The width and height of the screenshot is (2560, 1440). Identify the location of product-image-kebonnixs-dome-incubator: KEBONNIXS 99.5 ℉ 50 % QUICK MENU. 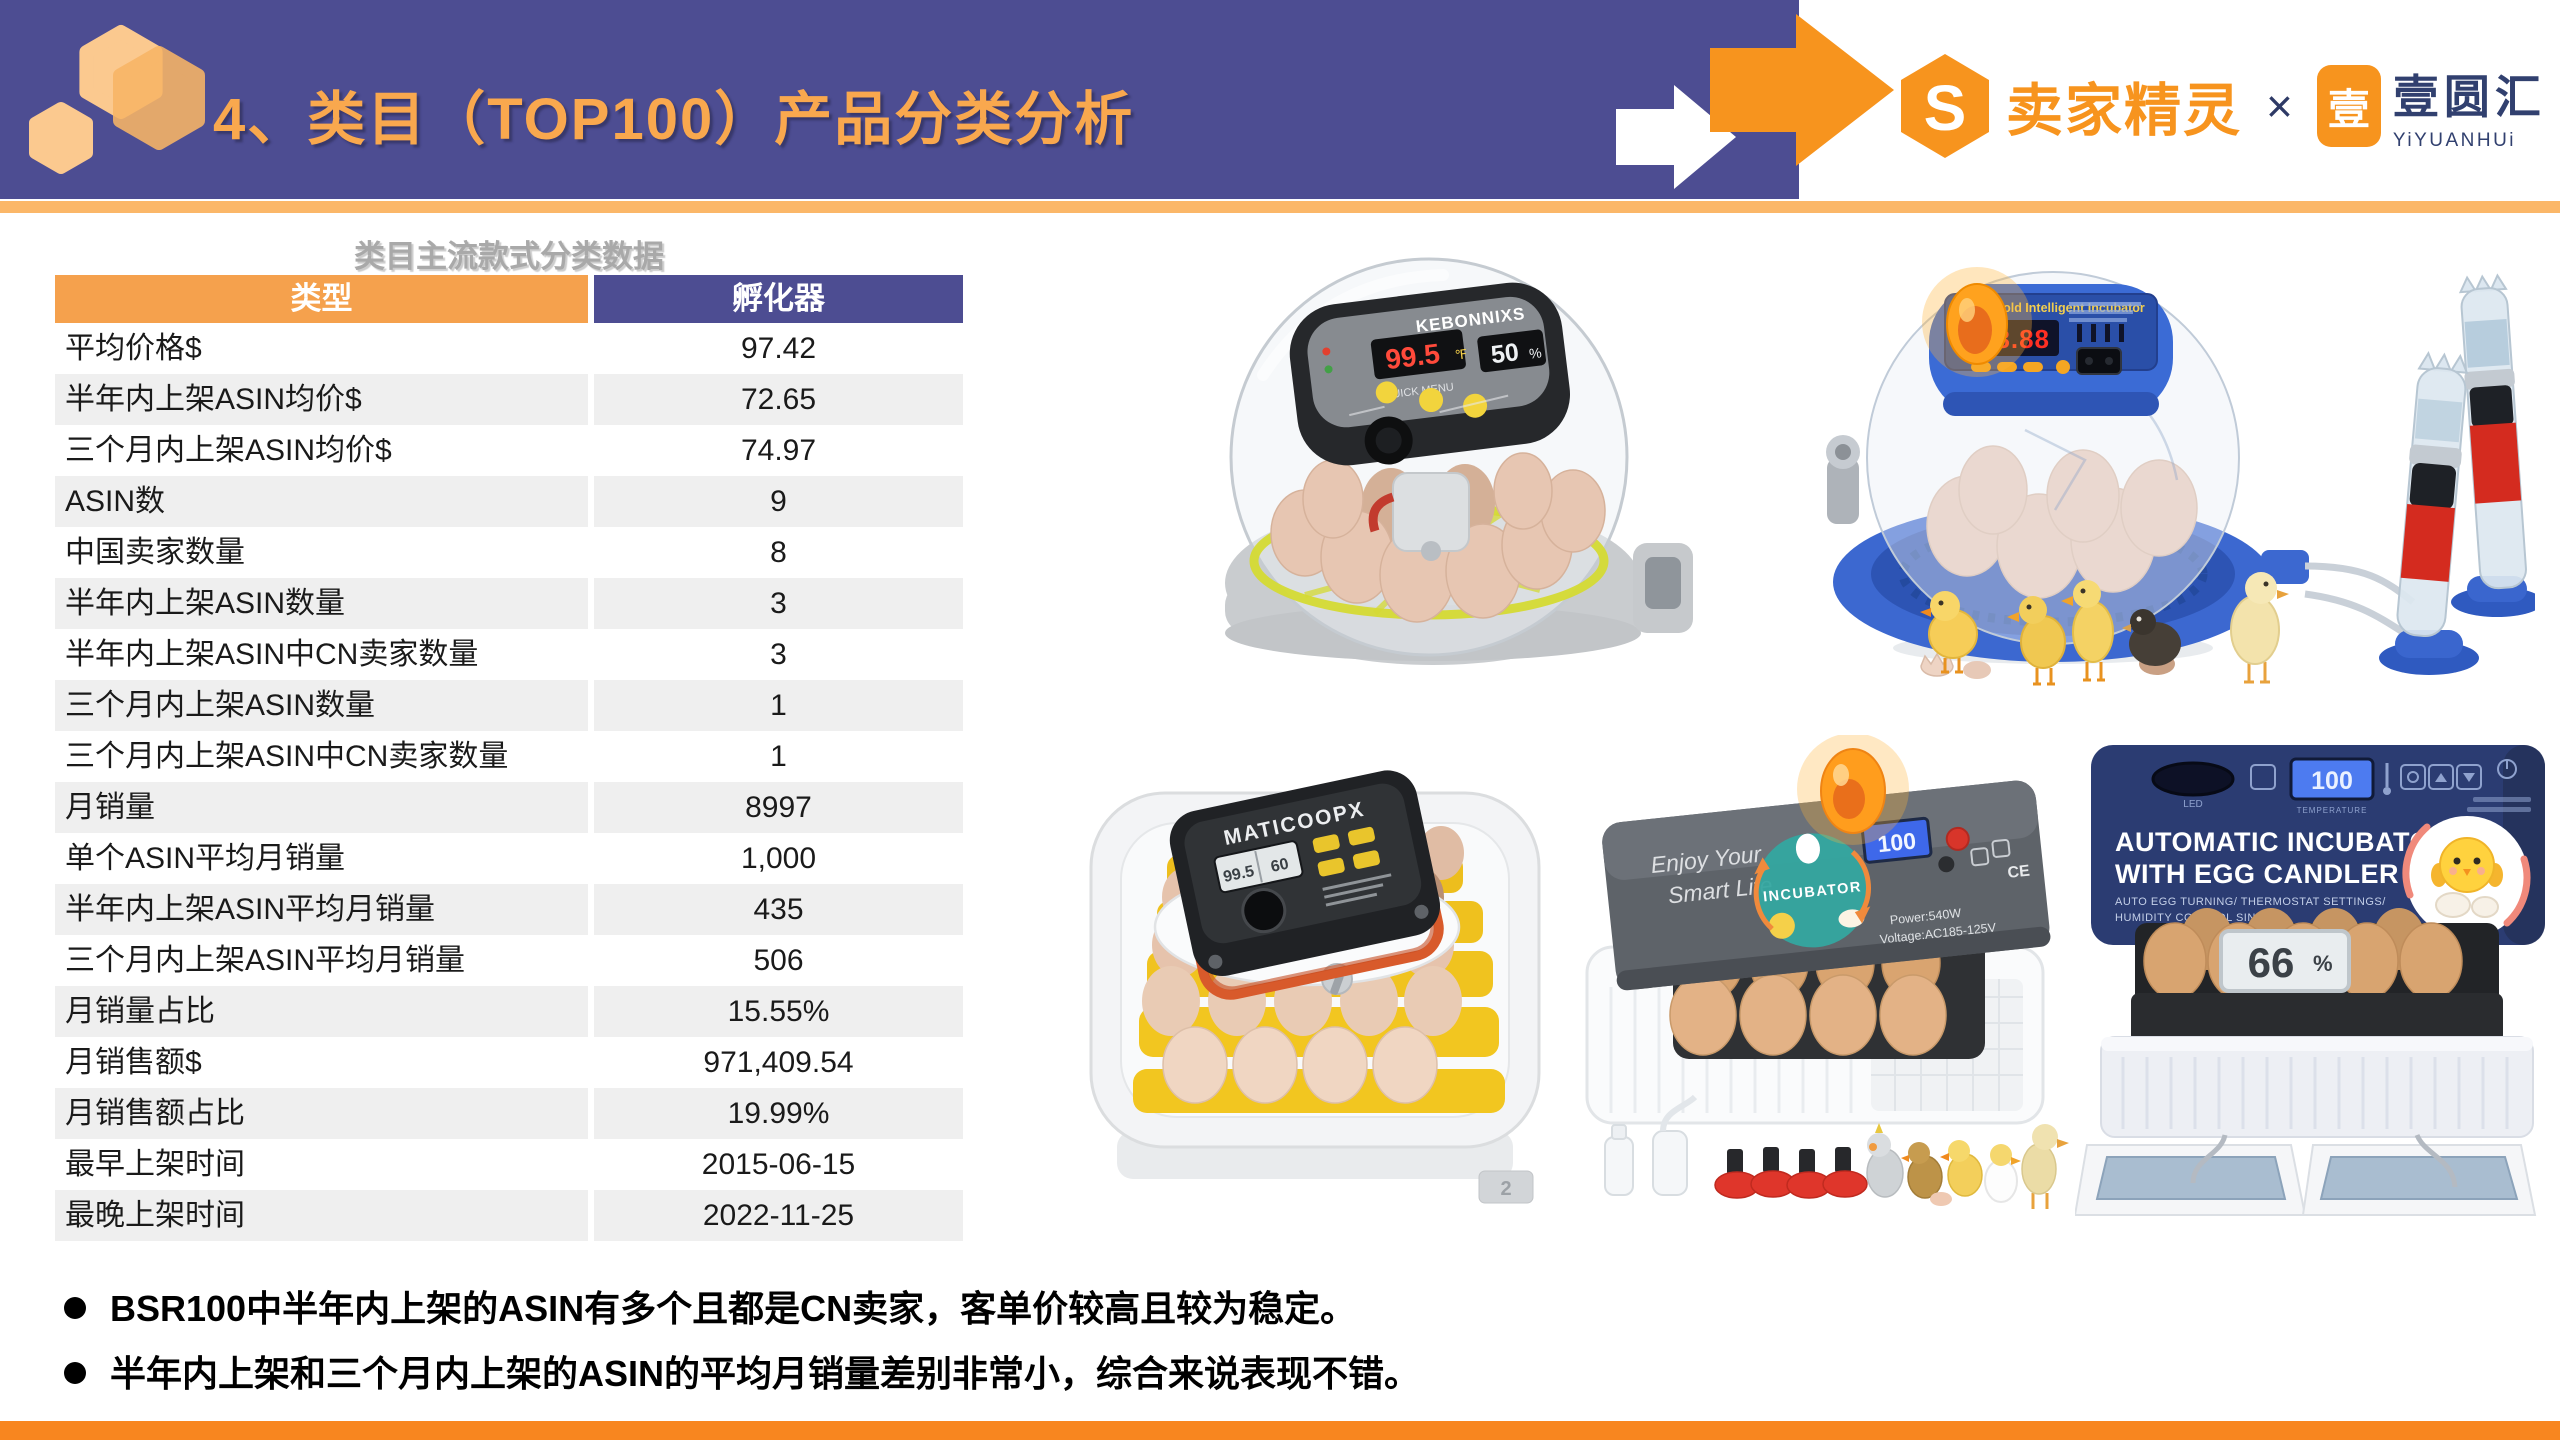
(1445, 467).